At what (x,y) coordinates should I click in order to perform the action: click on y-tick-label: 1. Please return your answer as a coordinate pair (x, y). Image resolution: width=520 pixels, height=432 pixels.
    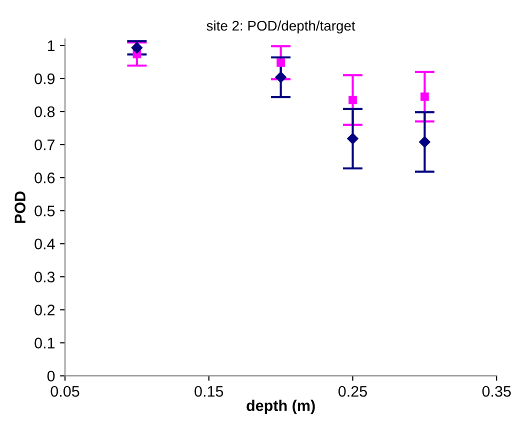
    Looking at the image, I should click on (51, 46).